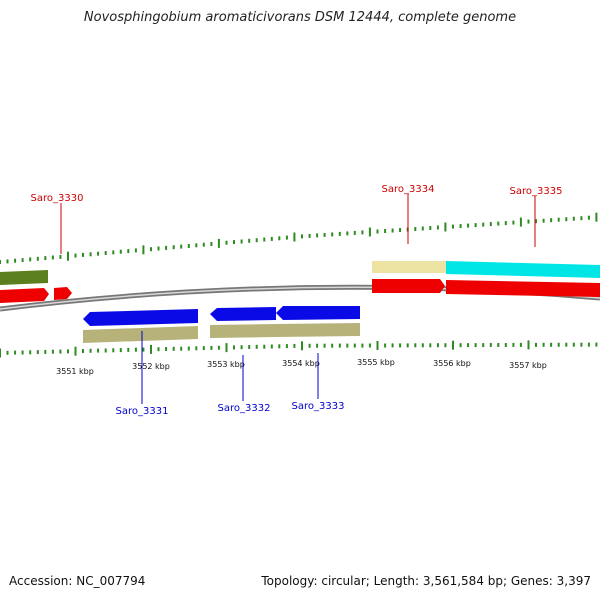  I want to click on gene-saro-3330b, so click(63, 293).